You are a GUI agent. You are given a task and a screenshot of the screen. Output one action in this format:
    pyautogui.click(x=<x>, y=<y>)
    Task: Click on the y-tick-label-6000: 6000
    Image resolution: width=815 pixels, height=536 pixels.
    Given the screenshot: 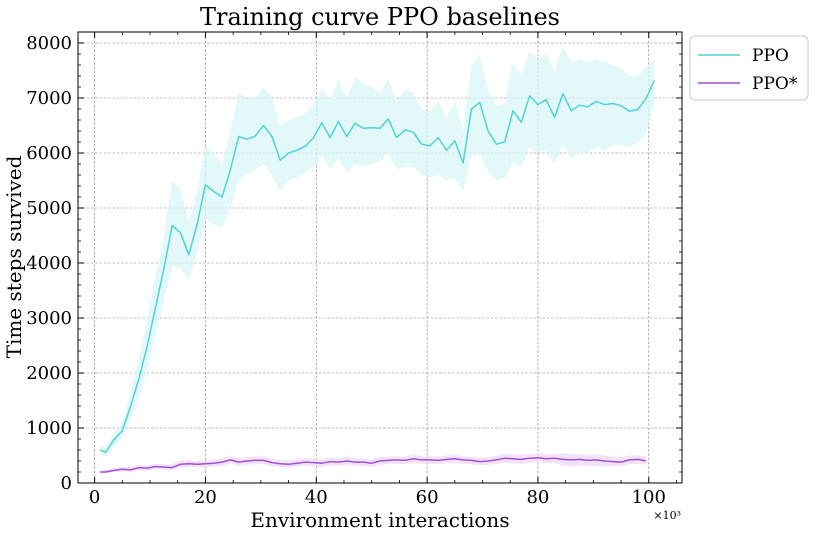 What is the action you would take?
    pyautogui.click(x=49, y=153)
    